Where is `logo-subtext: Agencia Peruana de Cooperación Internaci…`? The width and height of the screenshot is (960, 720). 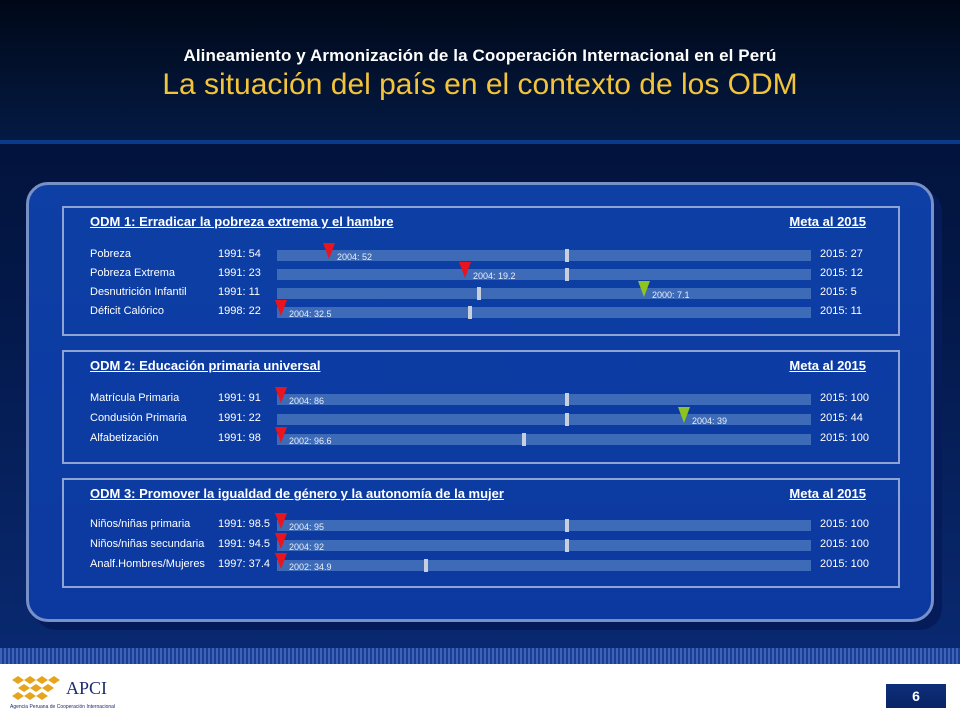
logo-subtext: Agencia Peruana de Cooperación Internaci… is located at coordinates (63, 707).